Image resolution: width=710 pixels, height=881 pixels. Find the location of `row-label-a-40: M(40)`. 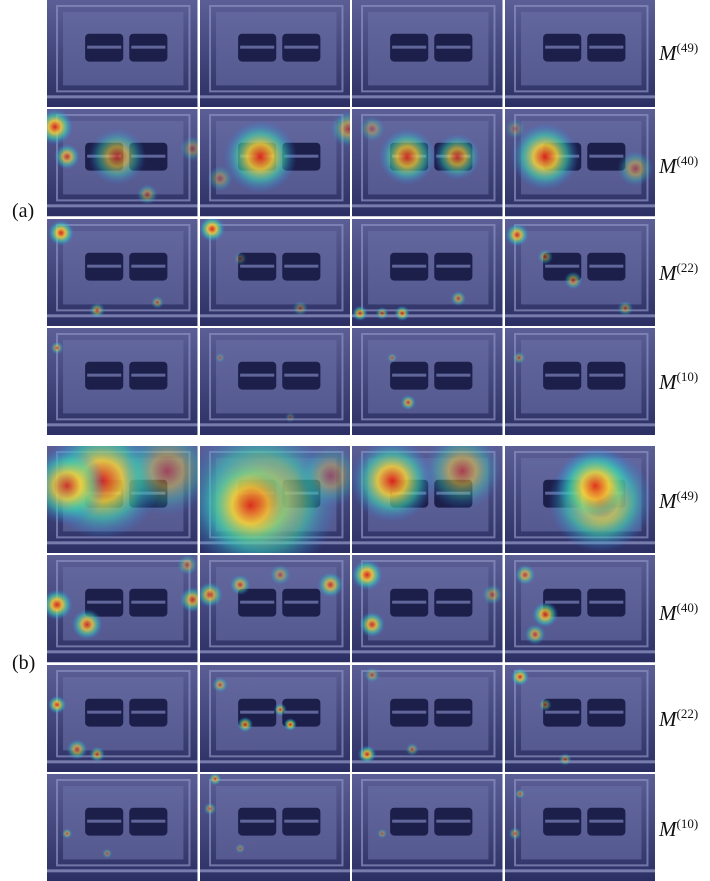

row-label-a-40: M(40) is located at coordinates (679, 165).